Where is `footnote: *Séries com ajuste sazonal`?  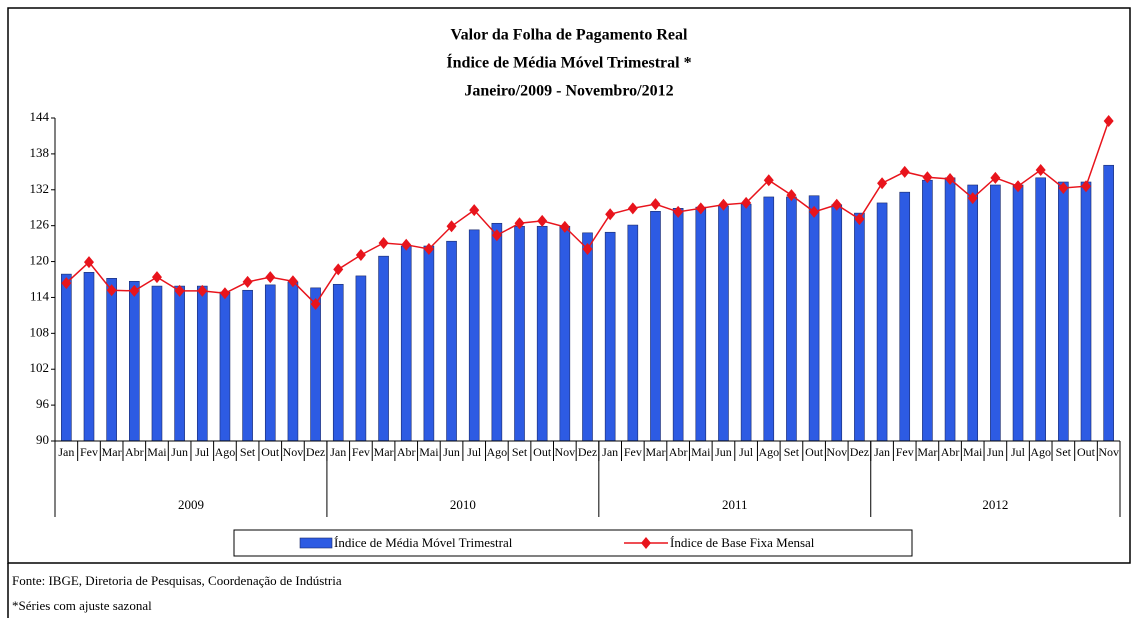
footnote: *Séries com ajuste sazonal is located at coordinates (82, 605).